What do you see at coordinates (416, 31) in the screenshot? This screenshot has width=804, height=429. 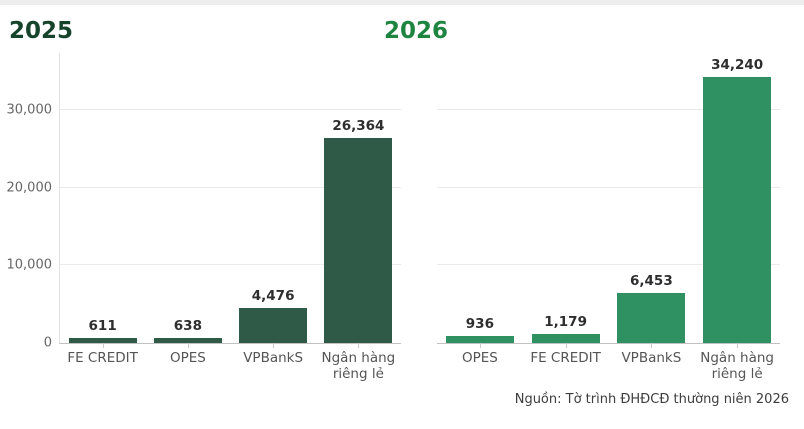 I see `chart-title-2026: 2026` at bounding box center [416, 31].